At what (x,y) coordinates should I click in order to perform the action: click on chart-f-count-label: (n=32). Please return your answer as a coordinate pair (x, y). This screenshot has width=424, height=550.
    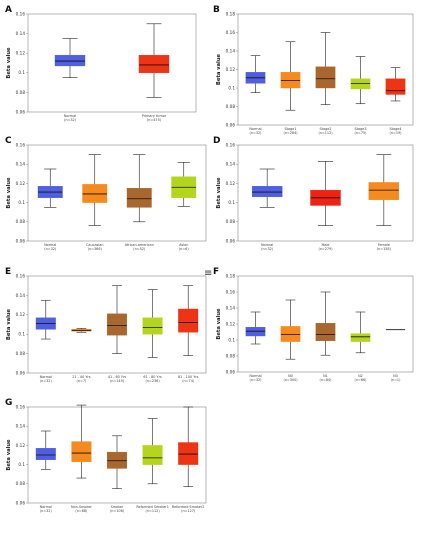
    Looking at the image, I should click on (256, 380).